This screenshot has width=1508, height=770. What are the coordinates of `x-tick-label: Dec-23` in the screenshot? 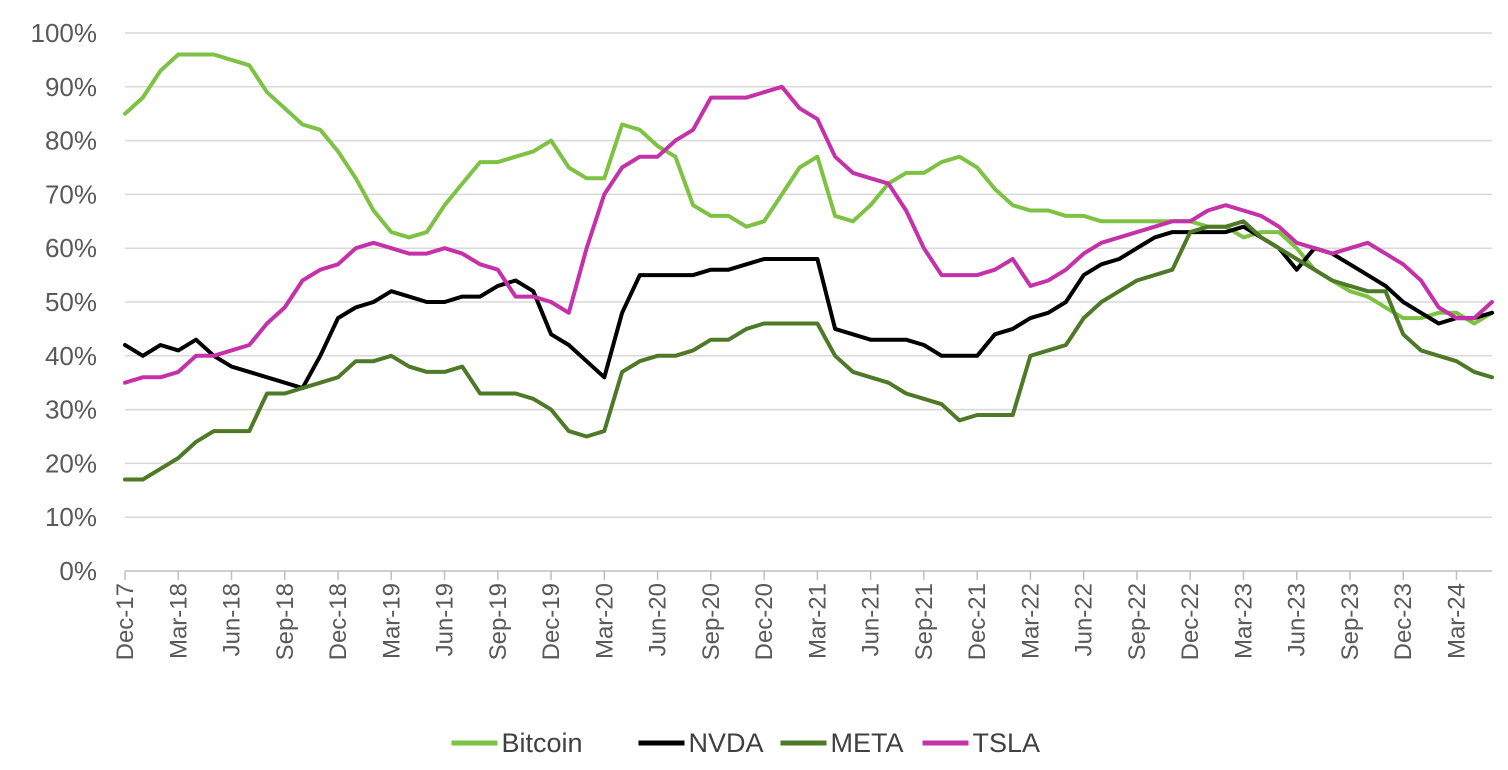 It's located at (1403, 621).